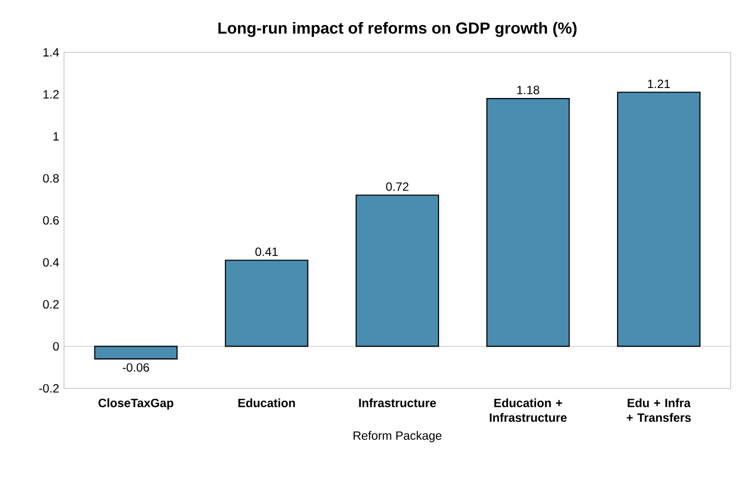 The height and width of the screenshot is (483, 745). Describe the element at coordinates (51, 220) in the screenshot. I see `y-tick-label: 0.6` at that location.